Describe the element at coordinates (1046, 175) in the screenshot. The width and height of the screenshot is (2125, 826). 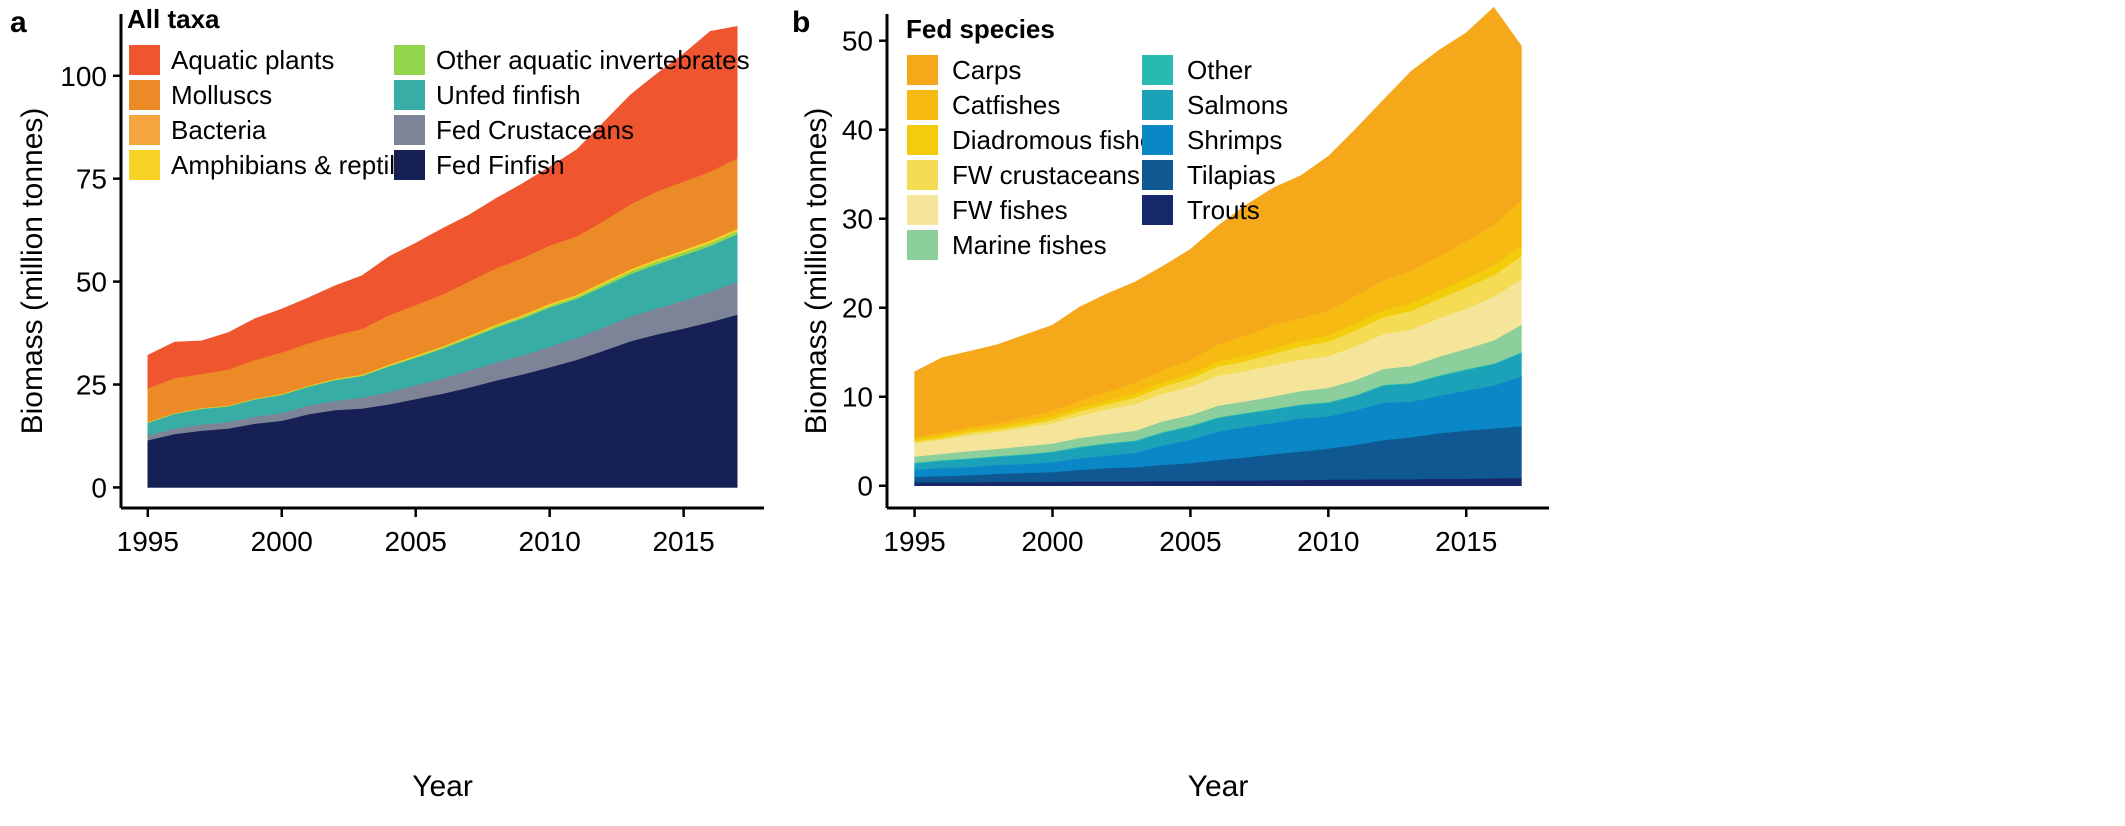
I see `legend-label: FW crustaceans` at that location.